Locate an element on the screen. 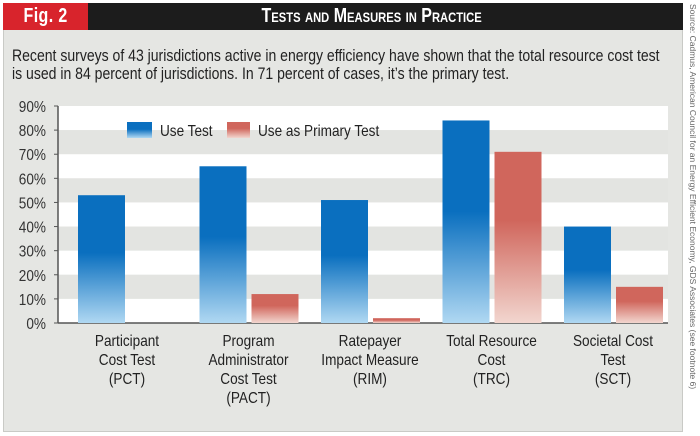 This screenshot has height=436, width=700. y-tick-label: 50% is located at coordinates (32, 204).